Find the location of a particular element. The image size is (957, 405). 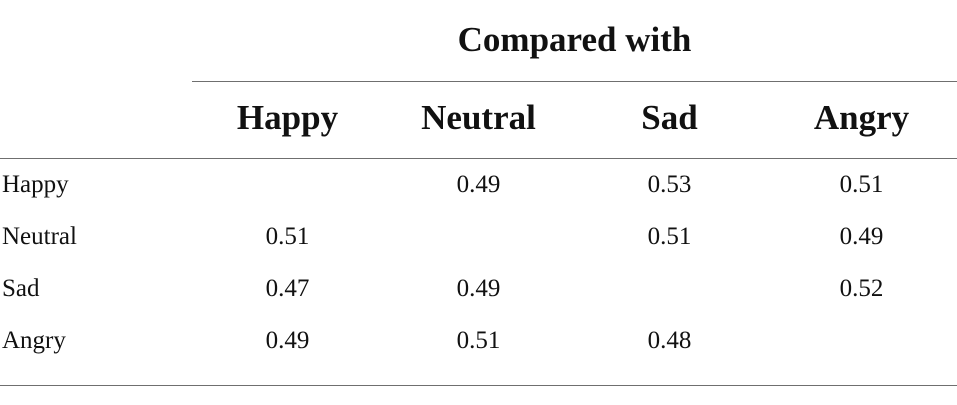

row-label-happy: Happy is located at coordinates (35, 184).